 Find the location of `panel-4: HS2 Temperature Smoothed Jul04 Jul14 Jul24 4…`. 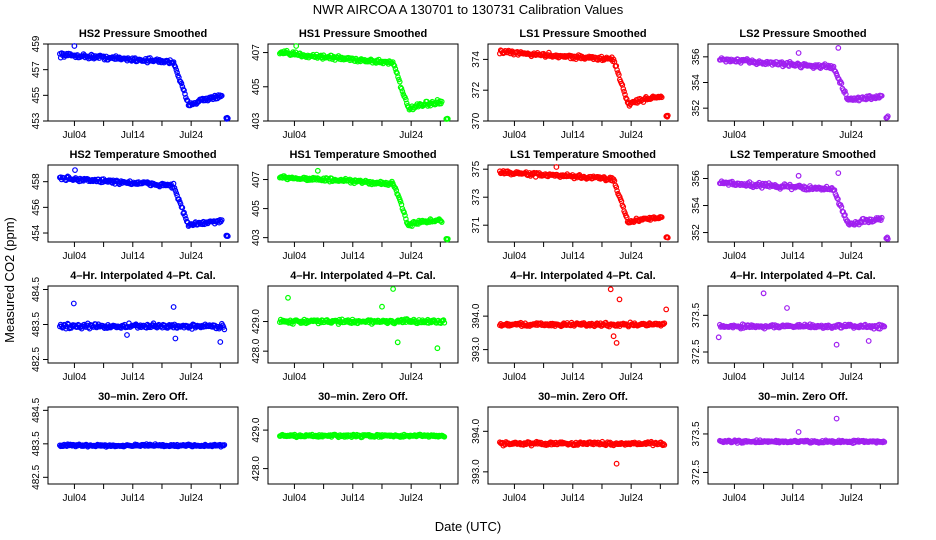

panel-4: HS2 Temperature Smoothed Jul04 Jul14 Jul24 4… is located at coordinates (135, 205).